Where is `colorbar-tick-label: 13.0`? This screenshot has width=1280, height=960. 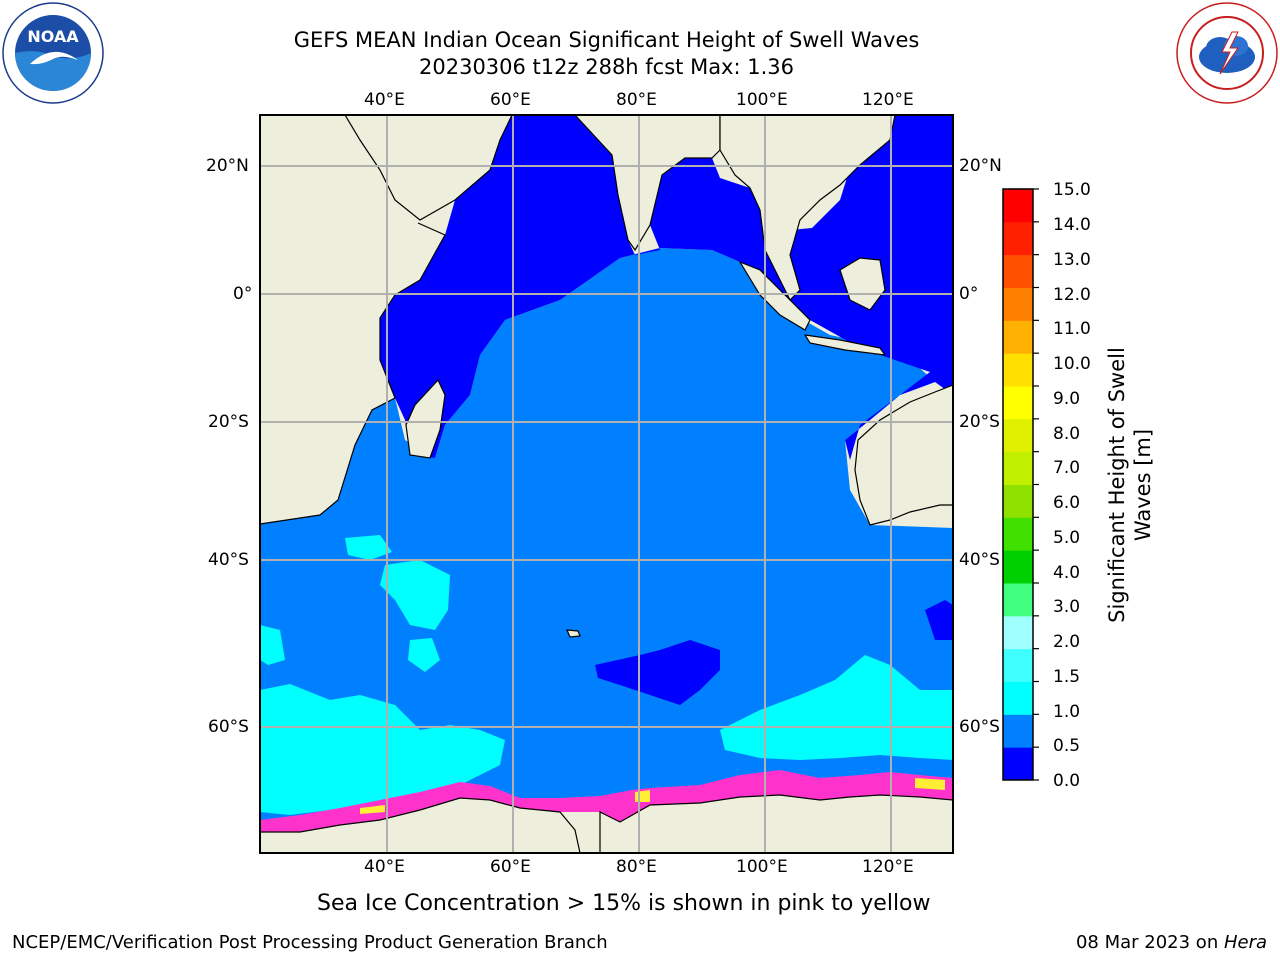 colorbar-tick-label: 13.0 is located at coordinates (1072, 260).